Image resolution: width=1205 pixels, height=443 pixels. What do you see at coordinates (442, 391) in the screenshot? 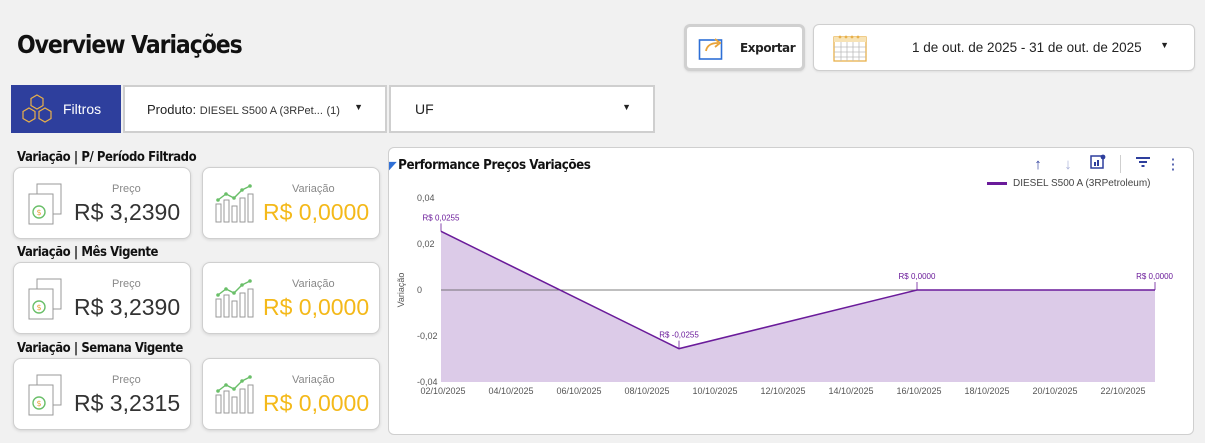
I see `x-tick-label: 02/10/2025` at bounding box center [442, 391].